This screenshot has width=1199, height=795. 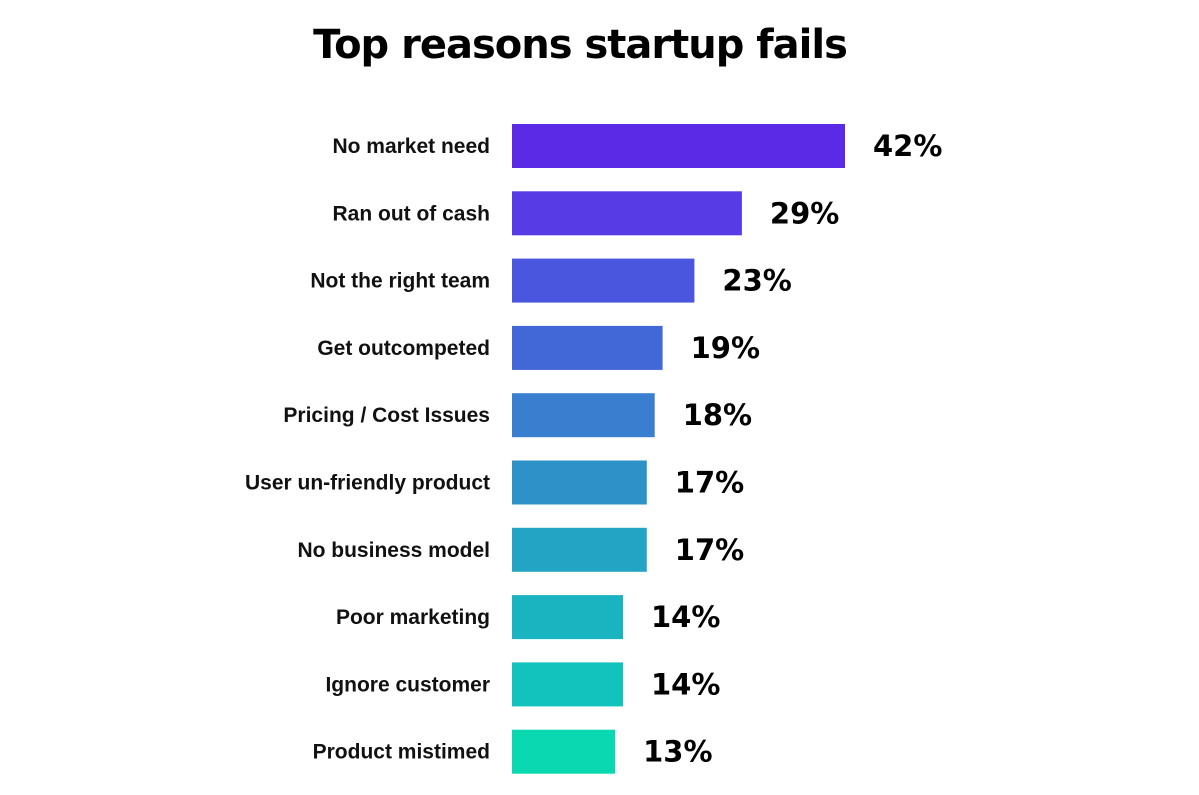 What do you see at coordinates (411, 213) in the screenshot?
I see `category-label-2: Ran out of cash` at bounding box center [411, 213].